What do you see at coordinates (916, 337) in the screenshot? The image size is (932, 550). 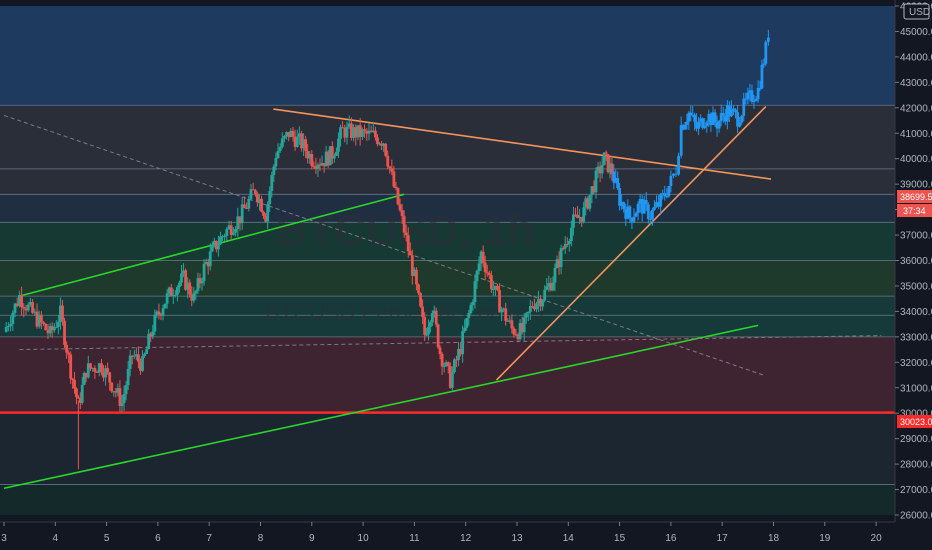 I see `price-tick-label: 33000.0` at bounding box center [916, 337].